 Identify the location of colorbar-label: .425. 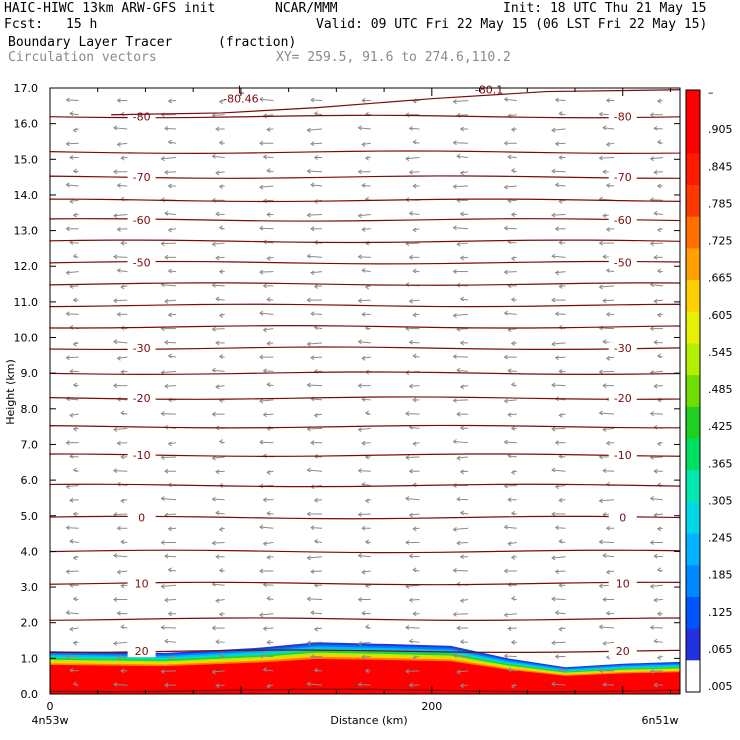
(720, 426).